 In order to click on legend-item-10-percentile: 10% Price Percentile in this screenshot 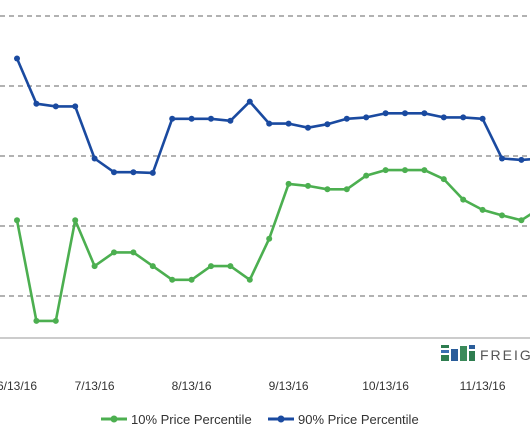, I will do `click(176, 419)`.